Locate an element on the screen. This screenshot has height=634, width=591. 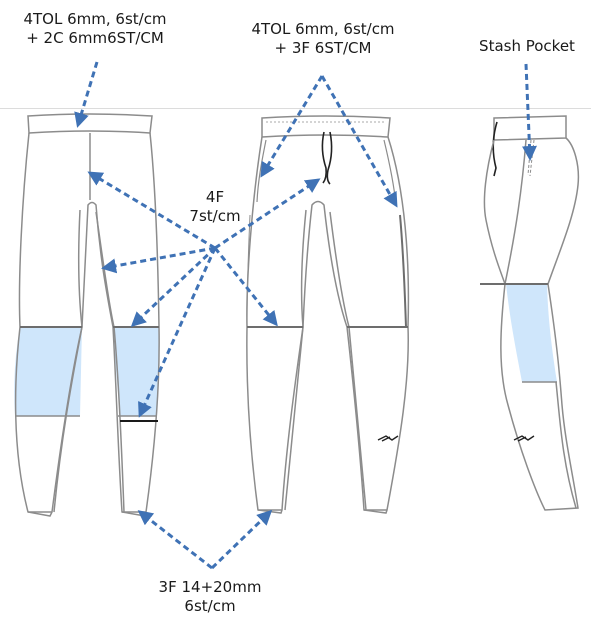
callout-back-waistband: 4TOL 6mm, 6st/cm + 2C 6mm6ST/CM is located at coordinates (95, 29).